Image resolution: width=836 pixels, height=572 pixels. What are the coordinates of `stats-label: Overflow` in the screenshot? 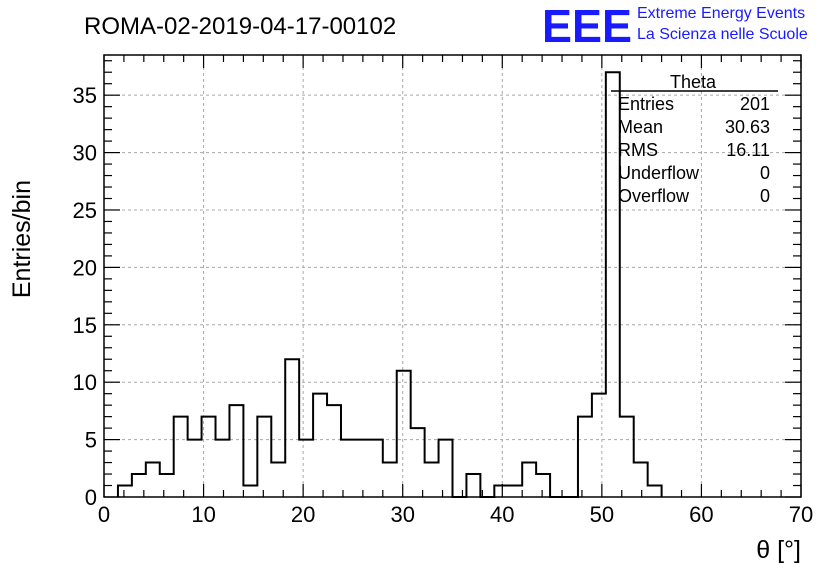 It's located at (654, 196).